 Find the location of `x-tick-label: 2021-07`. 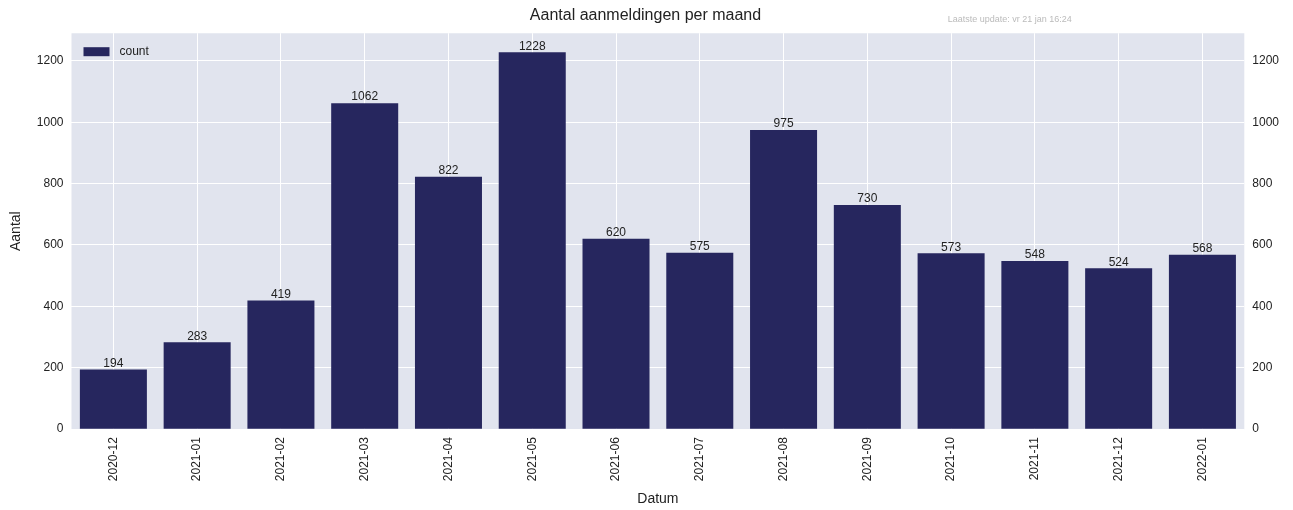

x-tick-label: 2021-07 is located at coordinates (699, 459).